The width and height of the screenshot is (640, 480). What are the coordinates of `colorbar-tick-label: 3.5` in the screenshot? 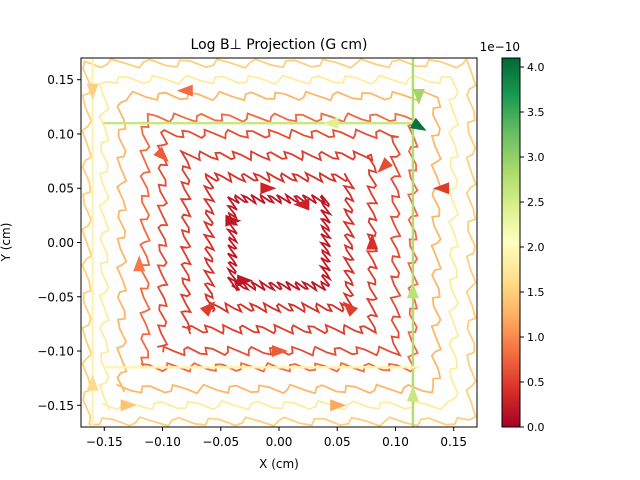 It's located at (536, 112).